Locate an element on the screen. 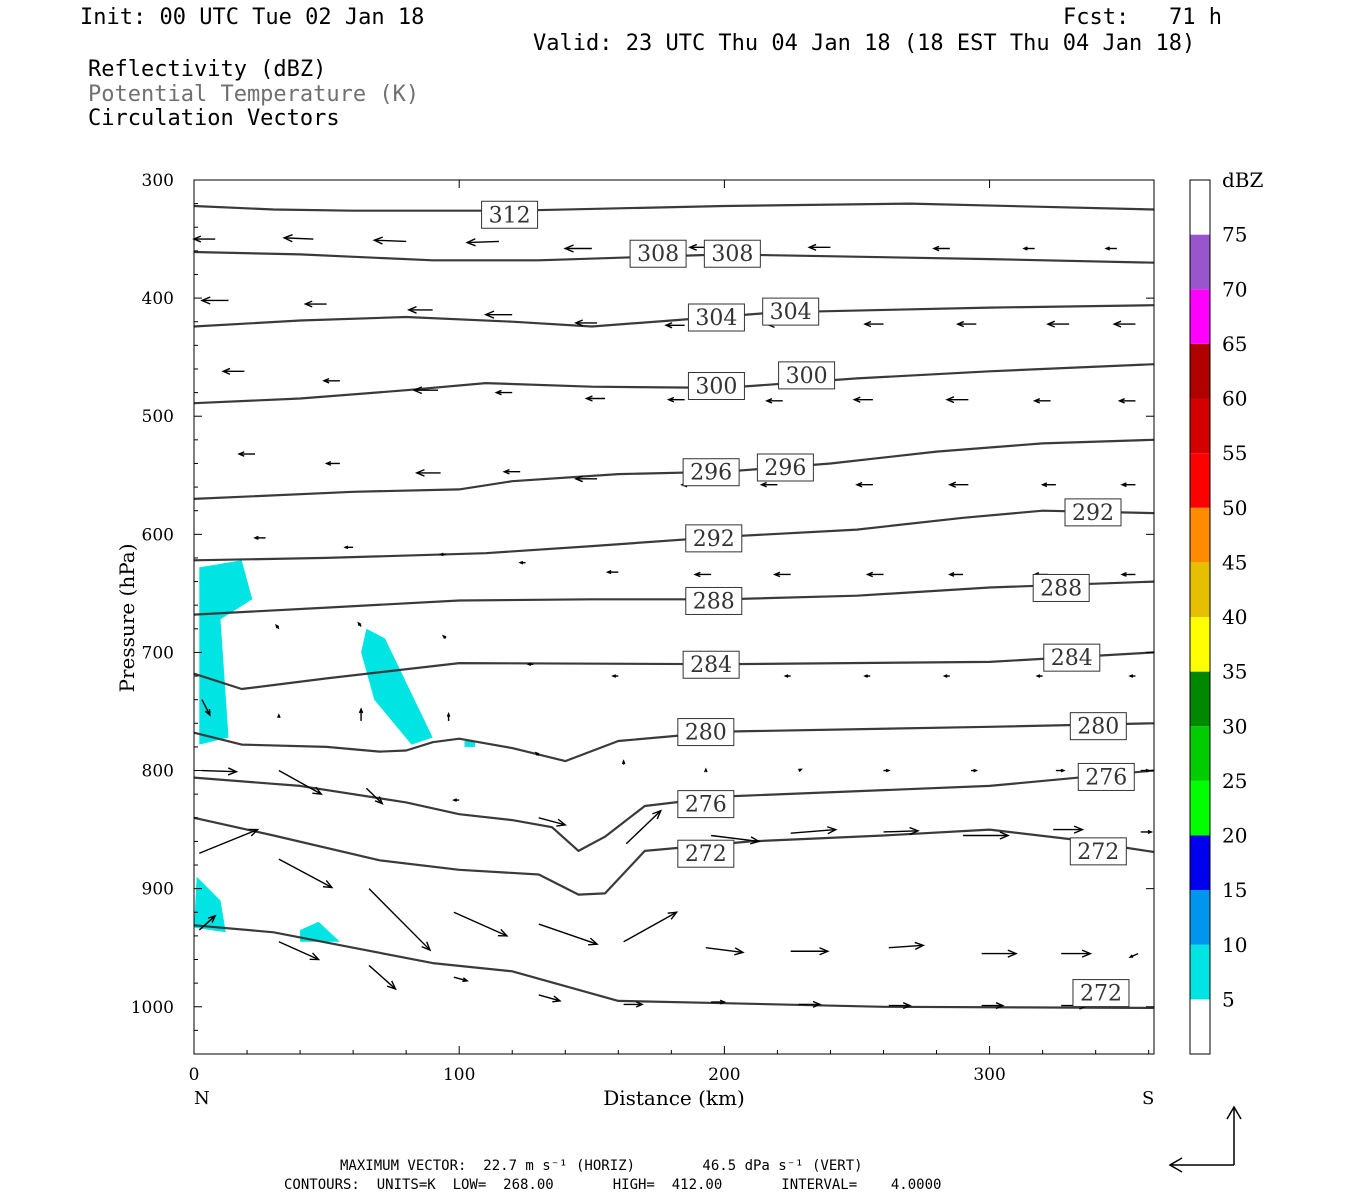 The width and height of the screenshot is (1350, 1200). y-tick-label: 700 is located at coordinates (158, 653).